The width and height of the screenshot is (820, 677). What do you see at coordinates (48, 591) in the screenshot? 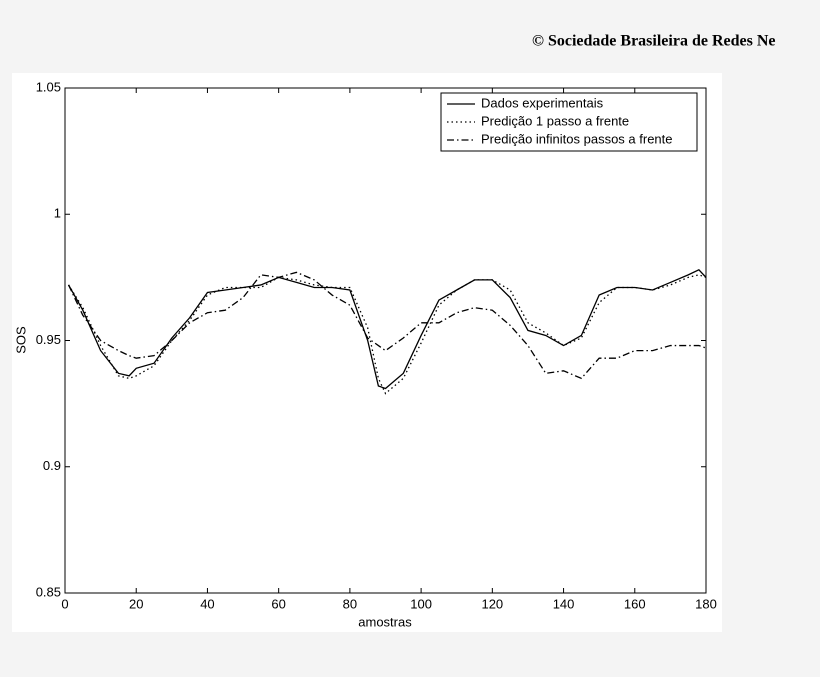
I see `y-tick-label: 0.85` at bounding box center [48, 591].